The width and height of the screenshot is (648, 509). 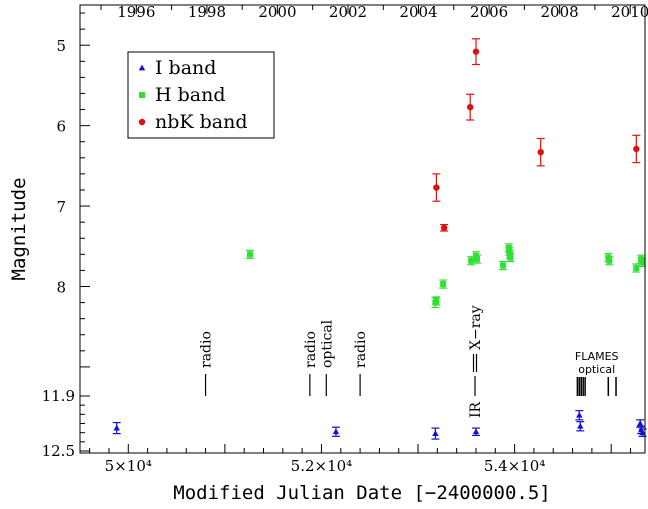 I want to click on bottom-tick-label: 5×10⁴, so click(x=128, y=466).